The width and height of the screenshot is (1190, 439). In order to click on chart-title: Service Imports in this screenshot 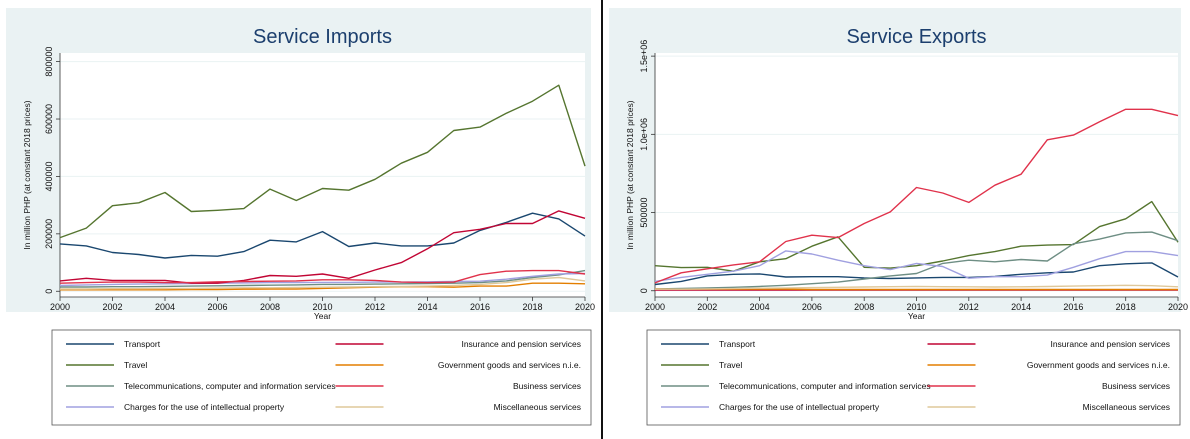, I will do `click(322, 37)`.